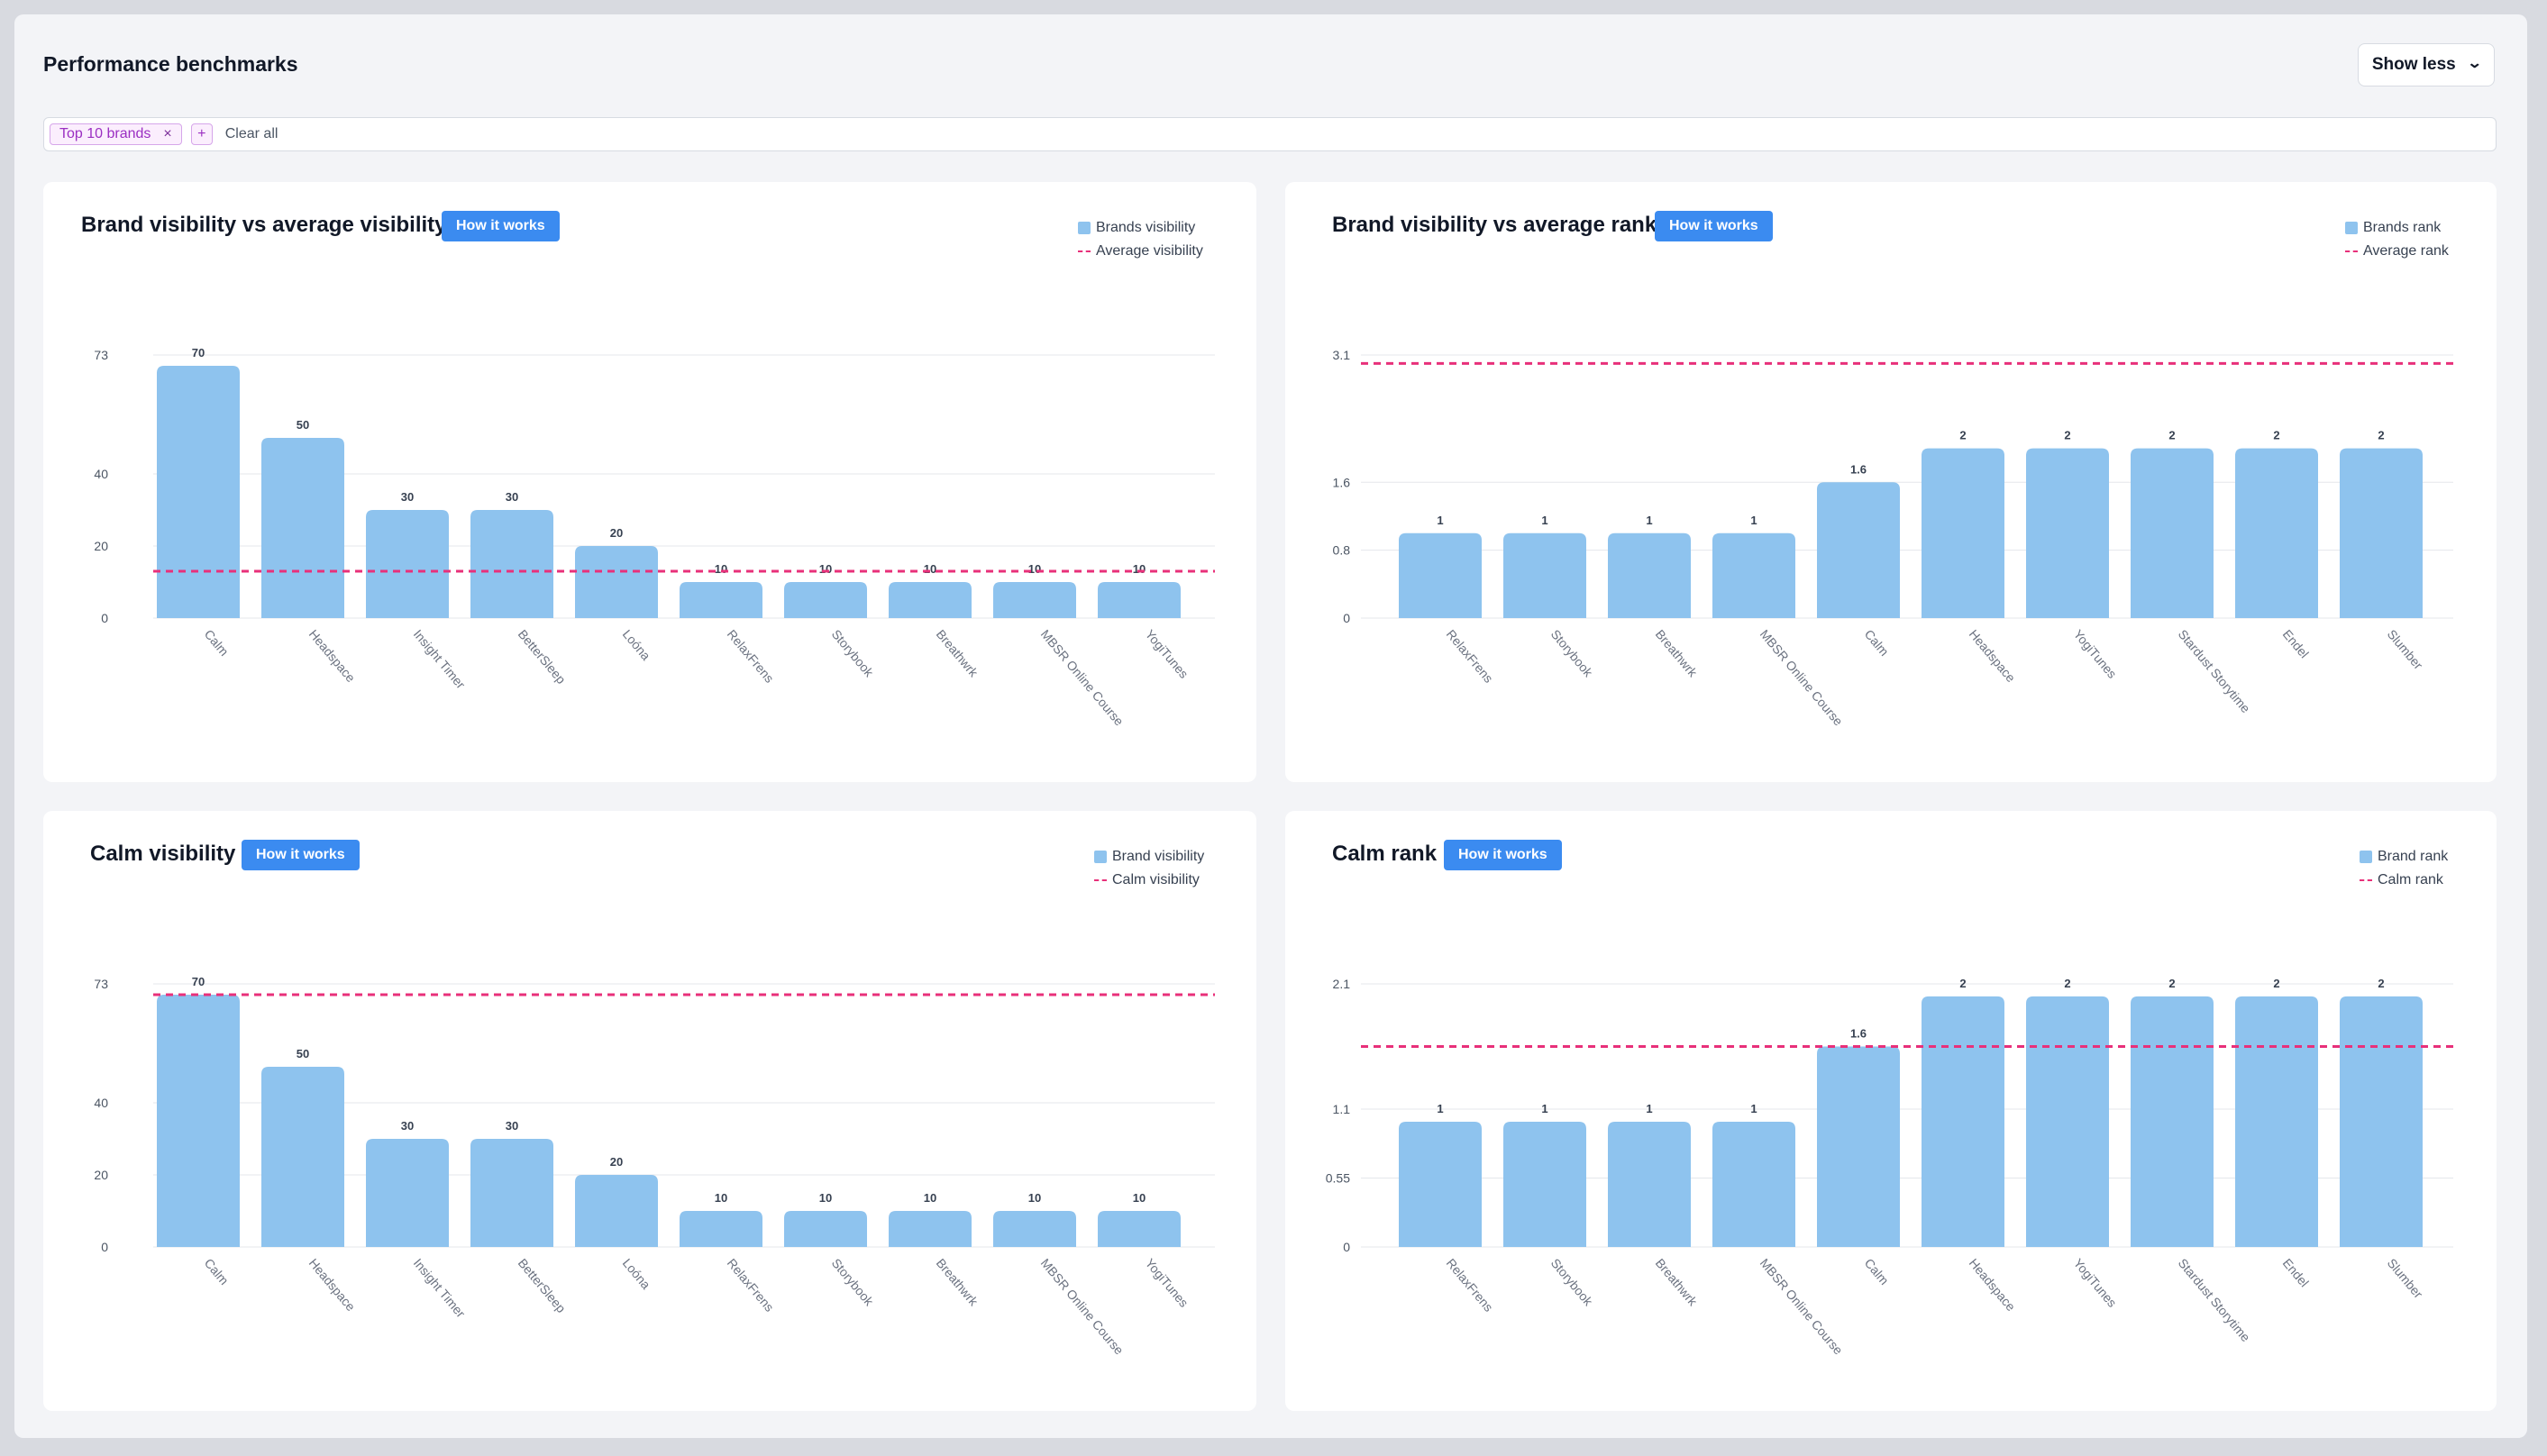 Image resolution: width=2547 pixels, height=1456 pixels. Describe the element at coordinates (2402, 227) in the screenshot. I see `legend-bars-label: Brands rank` at that location.